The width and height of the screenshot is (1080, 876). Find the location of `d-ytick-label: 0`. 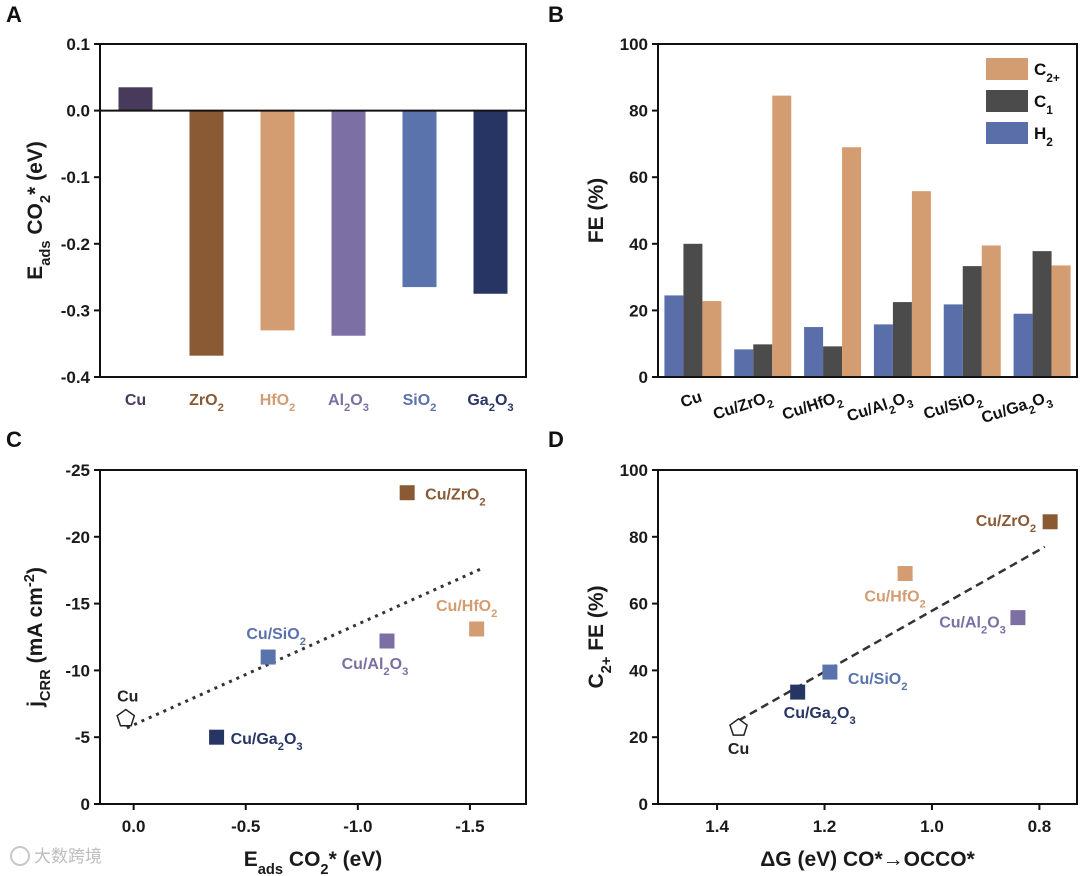

d-ytick-label: 0 is located at coordinates (643, 804).